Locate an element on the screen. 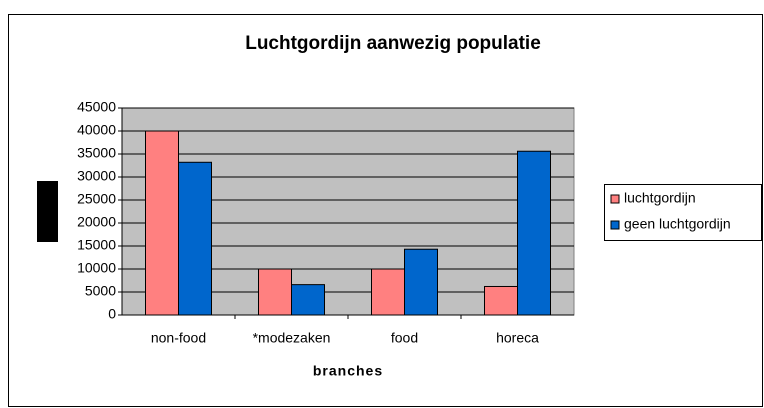 Image resolution: width=764 pixels, height=408 pixels. y-tick-label: 30000 is located at coordinates (96, 176).